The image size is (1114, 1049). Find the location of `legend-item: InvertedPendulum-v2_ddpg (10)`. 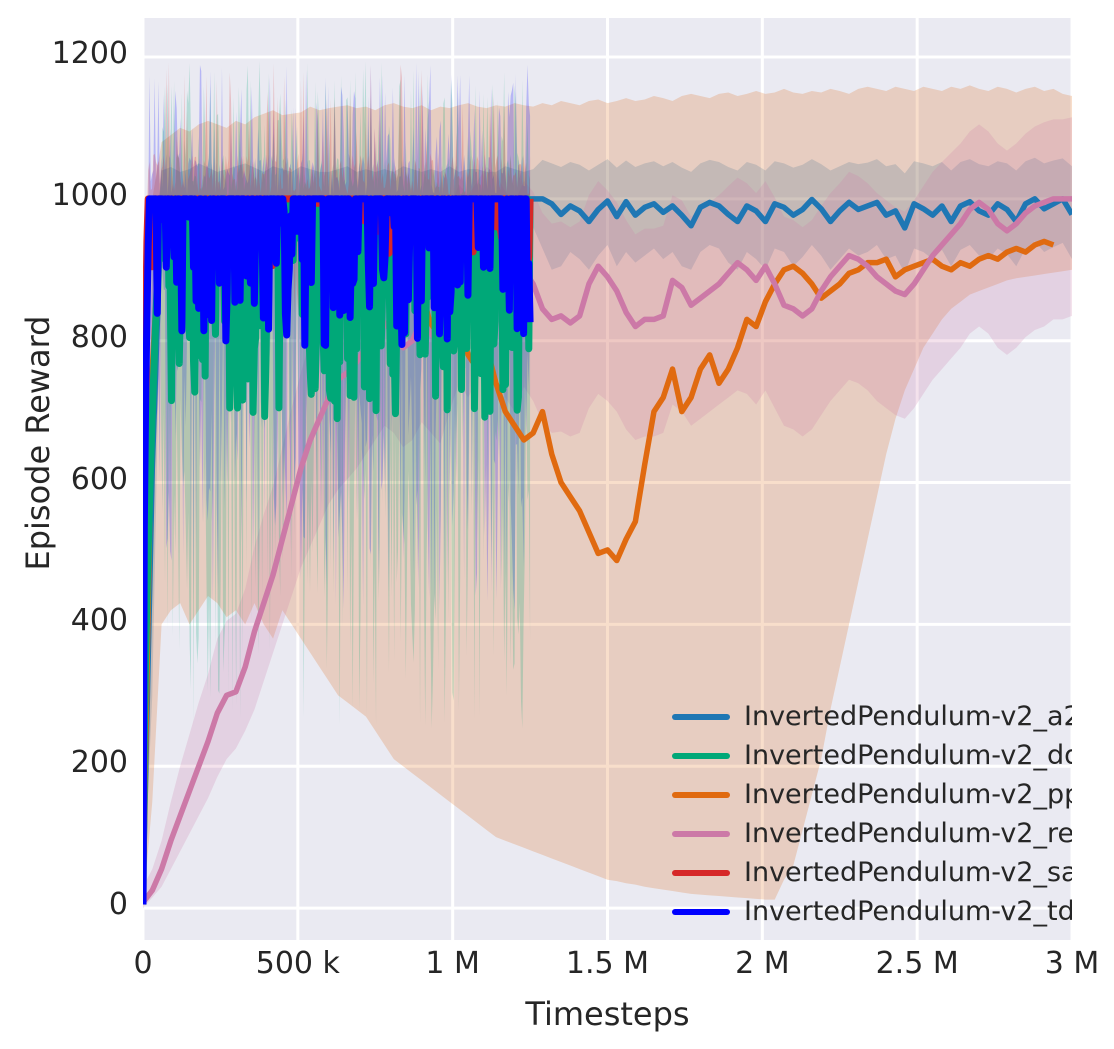

legend-item: InvertedPendulum-v2_ddpg (10) is located at coordinates (872, 755).